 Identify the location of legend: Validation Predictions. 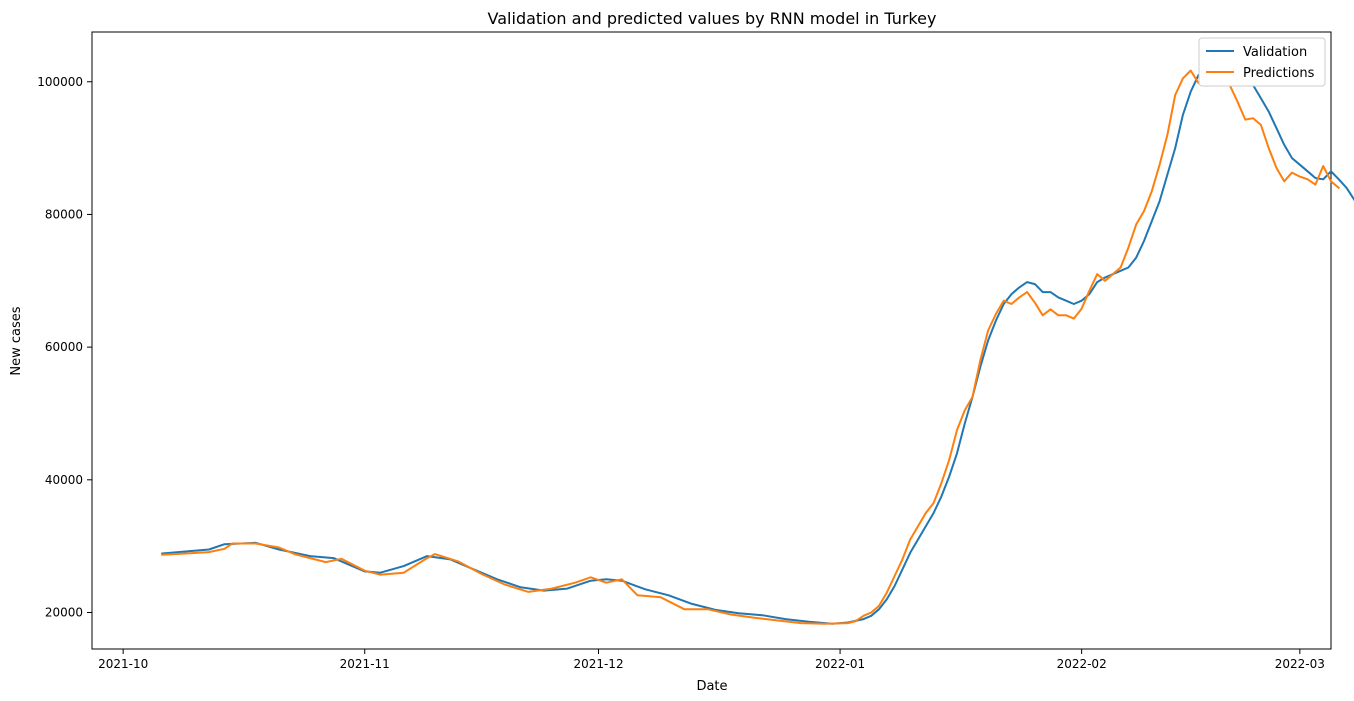
(1262, 62).